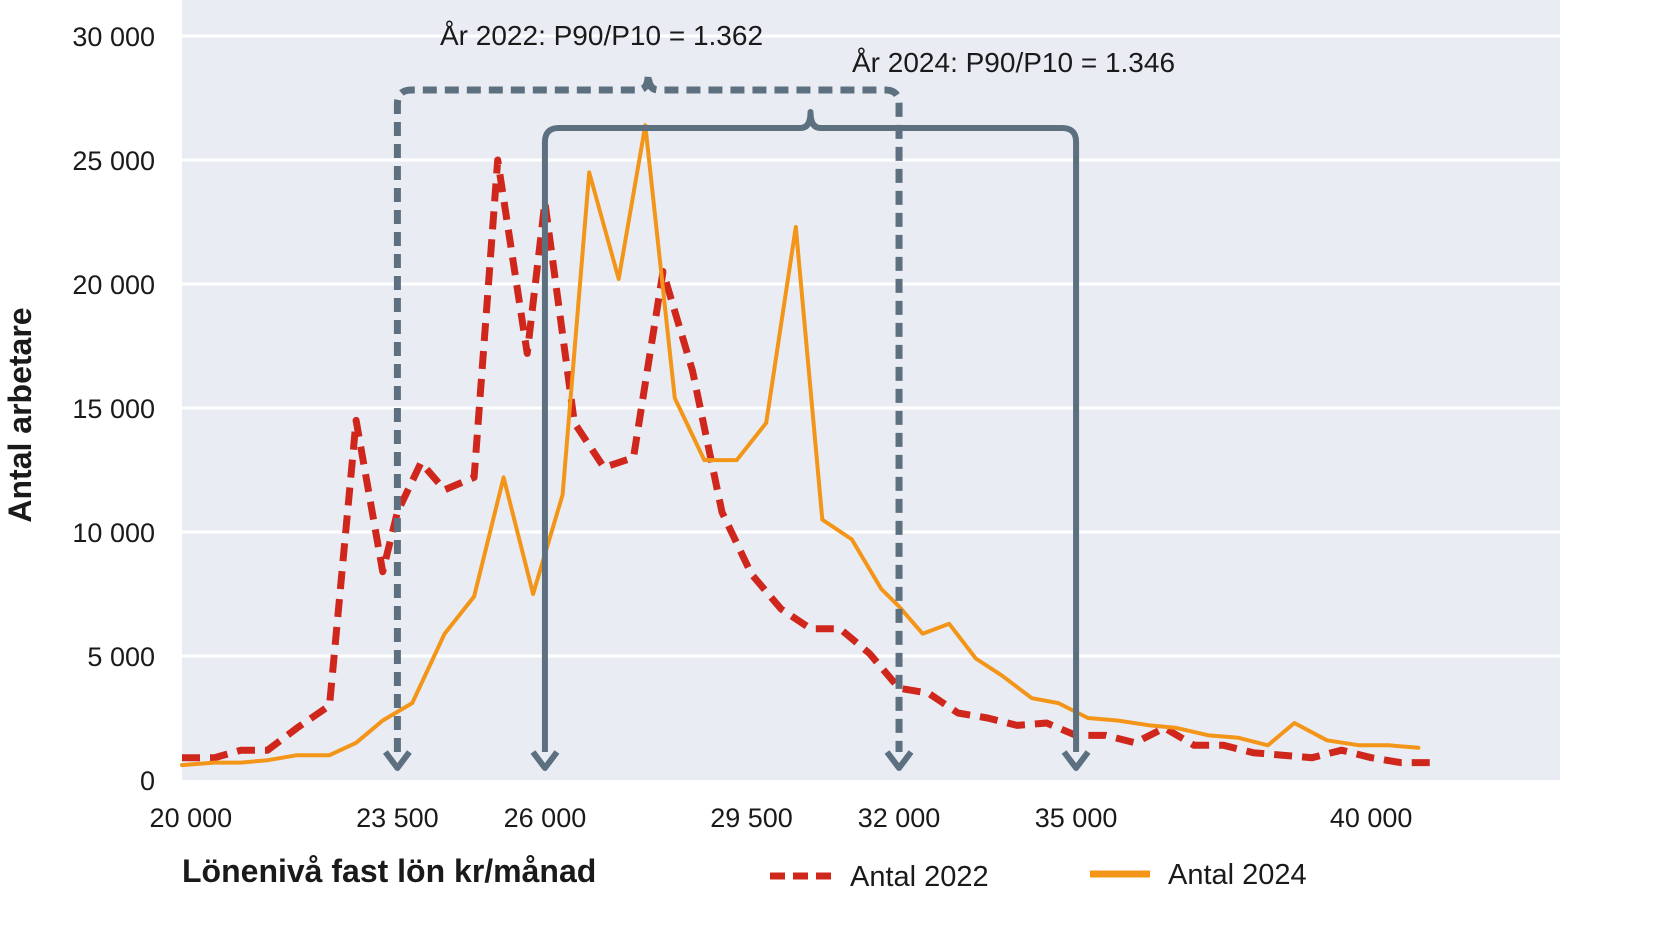 The height and width of the screenshot is (933, 1656). What do you see at coordinates (601, 35) in the screenshot?
I see `annotation-2022-label: År 2022: P90/P10 = 1.362` at bounding box center [601, 35].